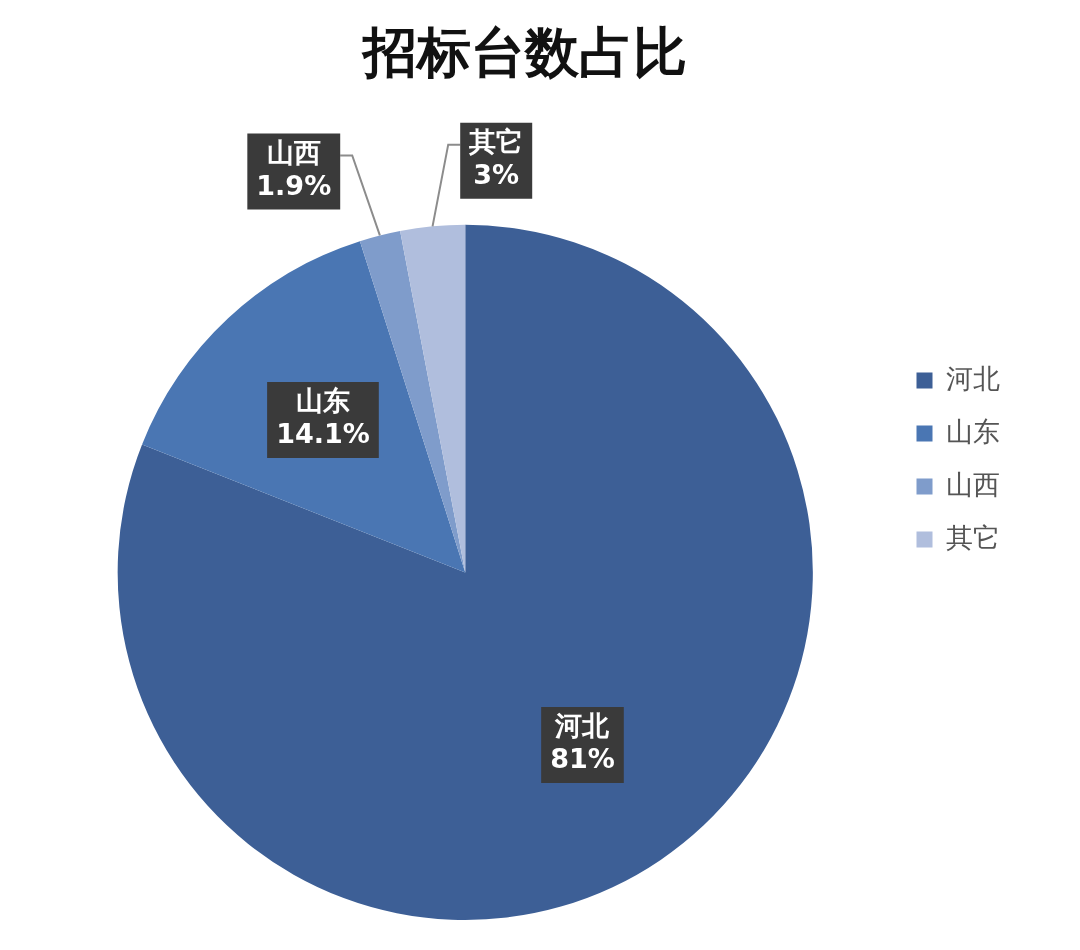  What do you see at coordinates (323, 434) in the screenshot?
I see `data-label: 14.1%` at bounding box center [323, 434].